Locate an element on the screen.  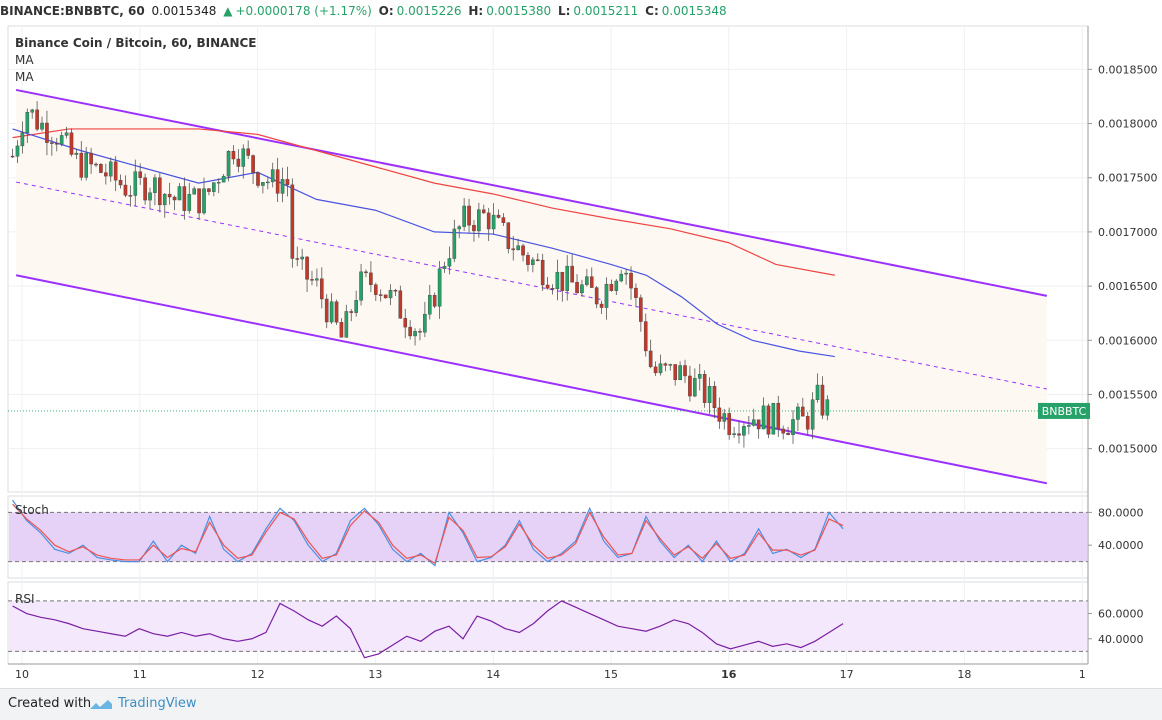
stoch-legend: Stoch is located at coordinates (32, 510).